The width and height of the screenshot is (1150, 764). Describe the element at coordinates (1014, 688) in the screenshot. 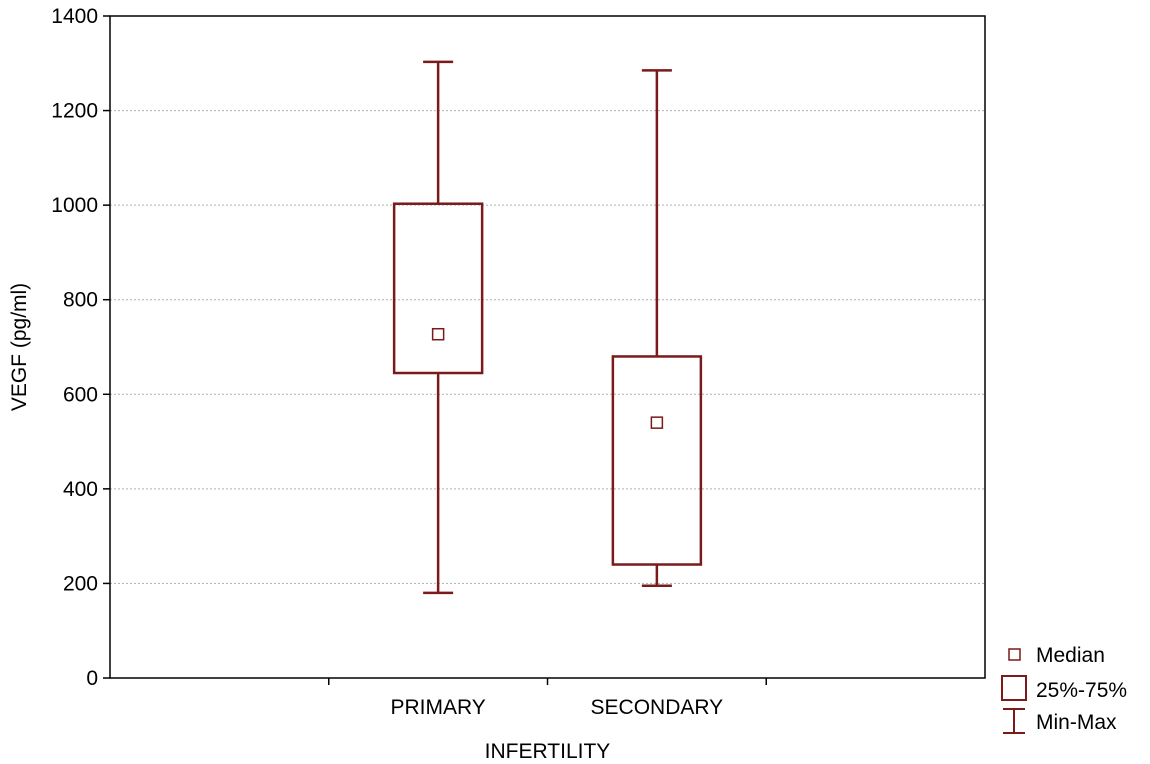

I see `box-symbol` at that location.